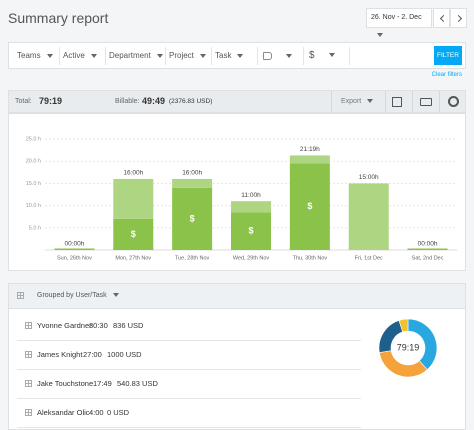 The image size is (474, 430). What do you see at coordinates (428, 258) in the screenshot?
I see `x-tick-label: Sat, 2nd Dec` at bounding box center [428, 258].